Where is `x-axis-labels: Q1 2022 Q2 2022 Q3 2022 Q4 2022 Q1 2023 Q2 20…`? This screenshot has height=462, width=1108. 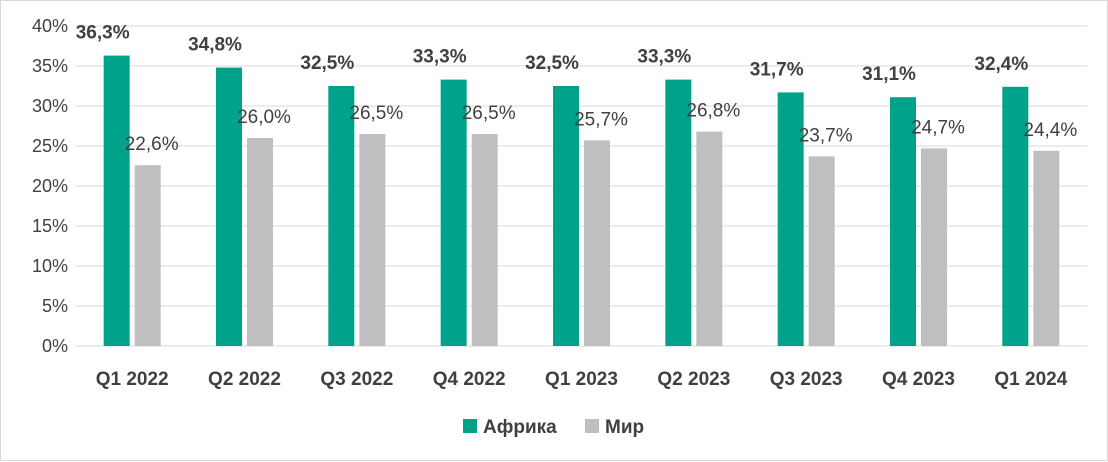 x-axis-labels: Q1 2022 Q2 2022 Q3 2022 Q4 2022 Q1 2023 Q2 20… is located at coordinates (582, 379).